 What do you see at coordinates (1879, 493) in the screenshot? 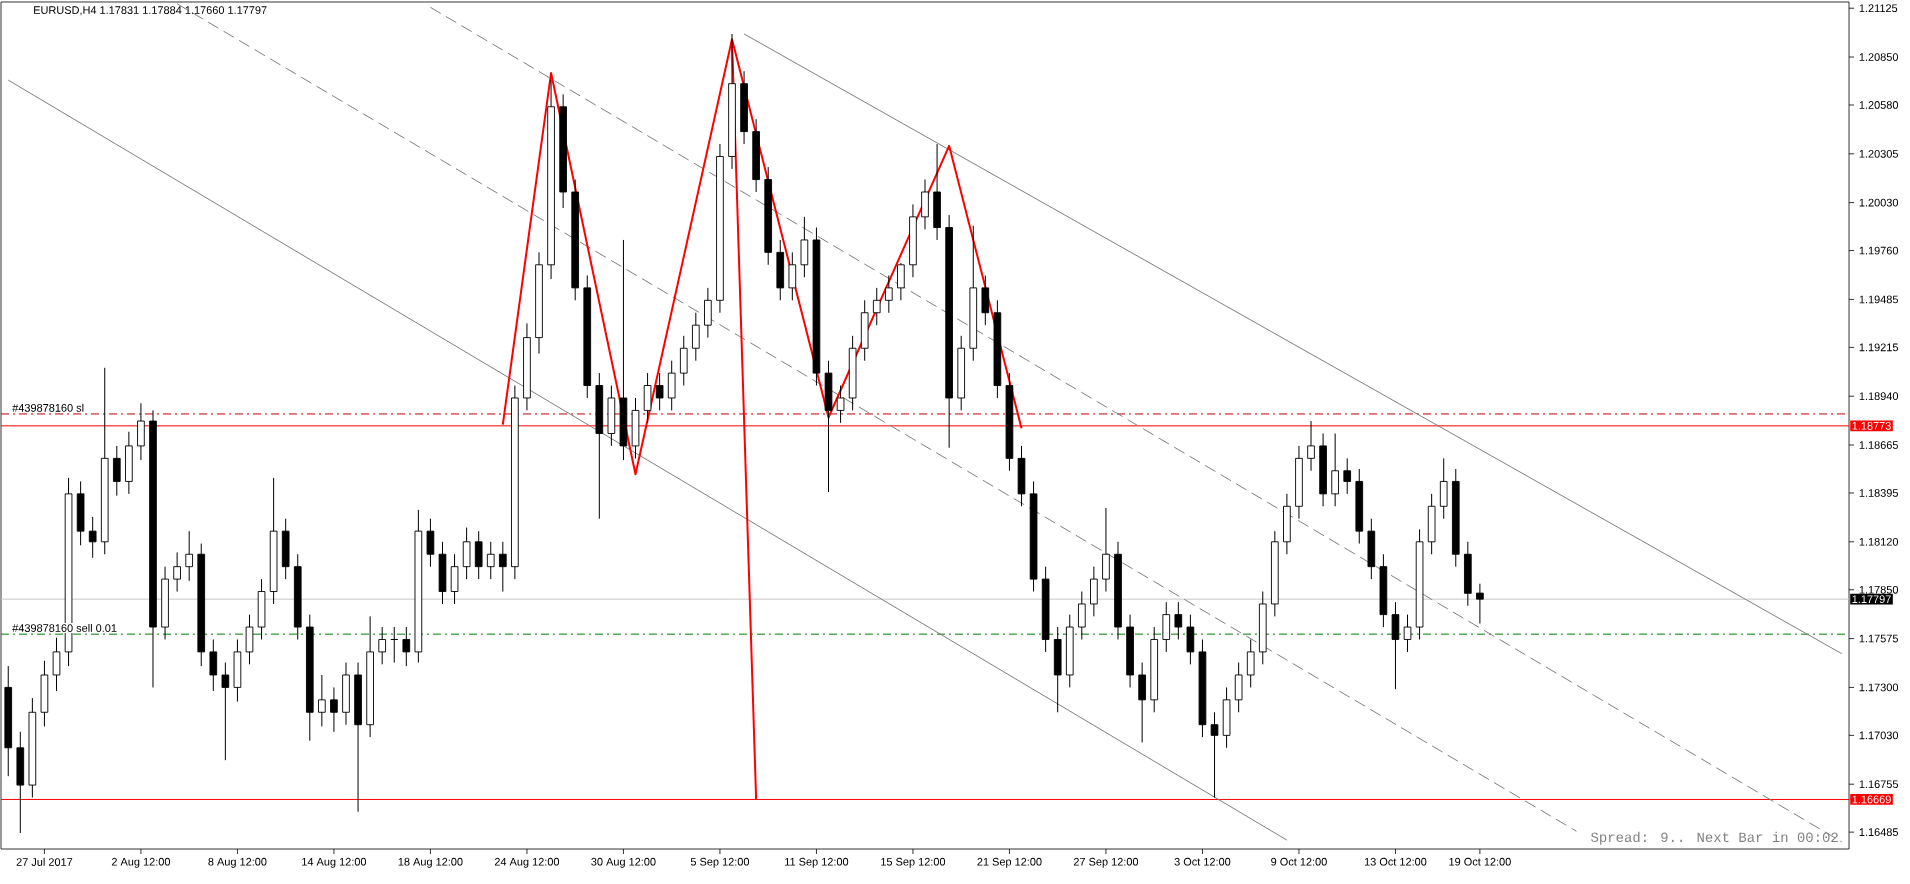
I see `y-tick-label: 1.18395` at bounding box center [1879, 493].